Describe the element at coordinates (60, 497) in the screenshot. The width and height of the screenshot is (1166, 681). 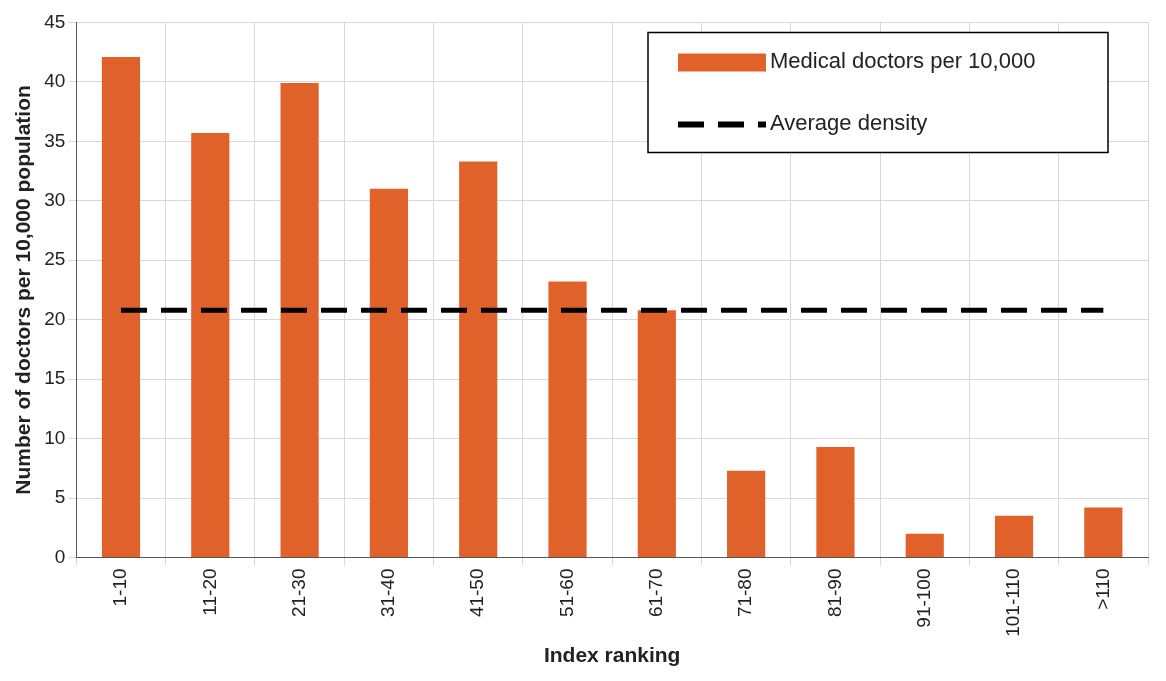
I see `y-tick-label: 5` at that location.